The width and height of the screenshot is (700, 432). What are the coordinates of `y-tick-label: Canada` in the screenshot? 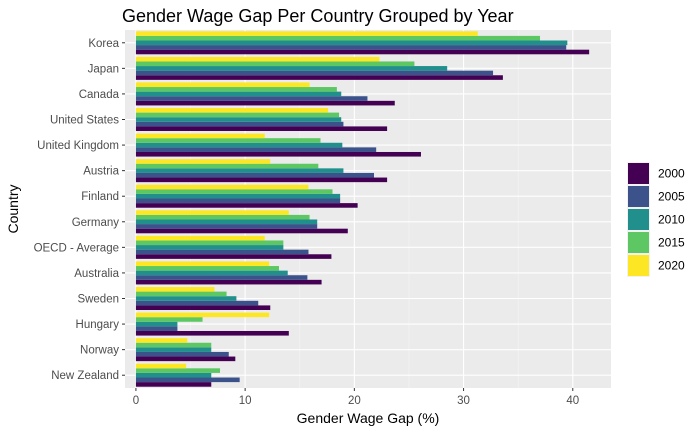 It's located at (99, 95).